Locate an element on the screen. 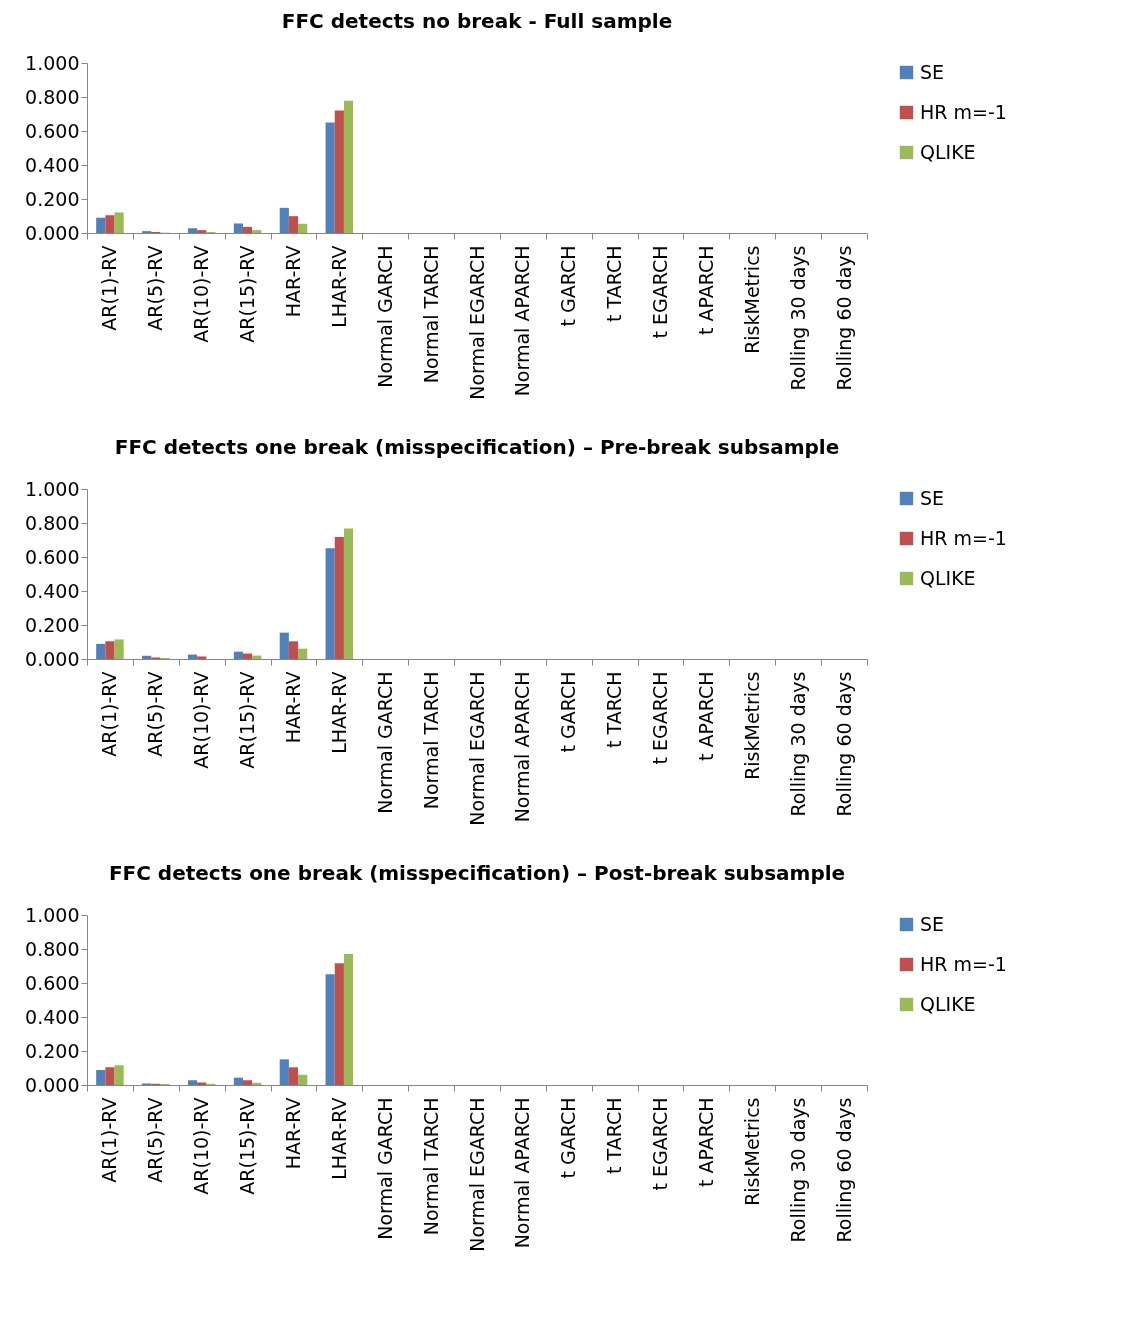  chart-title: FFC detects no break - Full sample is located at coordinates (477, 21).